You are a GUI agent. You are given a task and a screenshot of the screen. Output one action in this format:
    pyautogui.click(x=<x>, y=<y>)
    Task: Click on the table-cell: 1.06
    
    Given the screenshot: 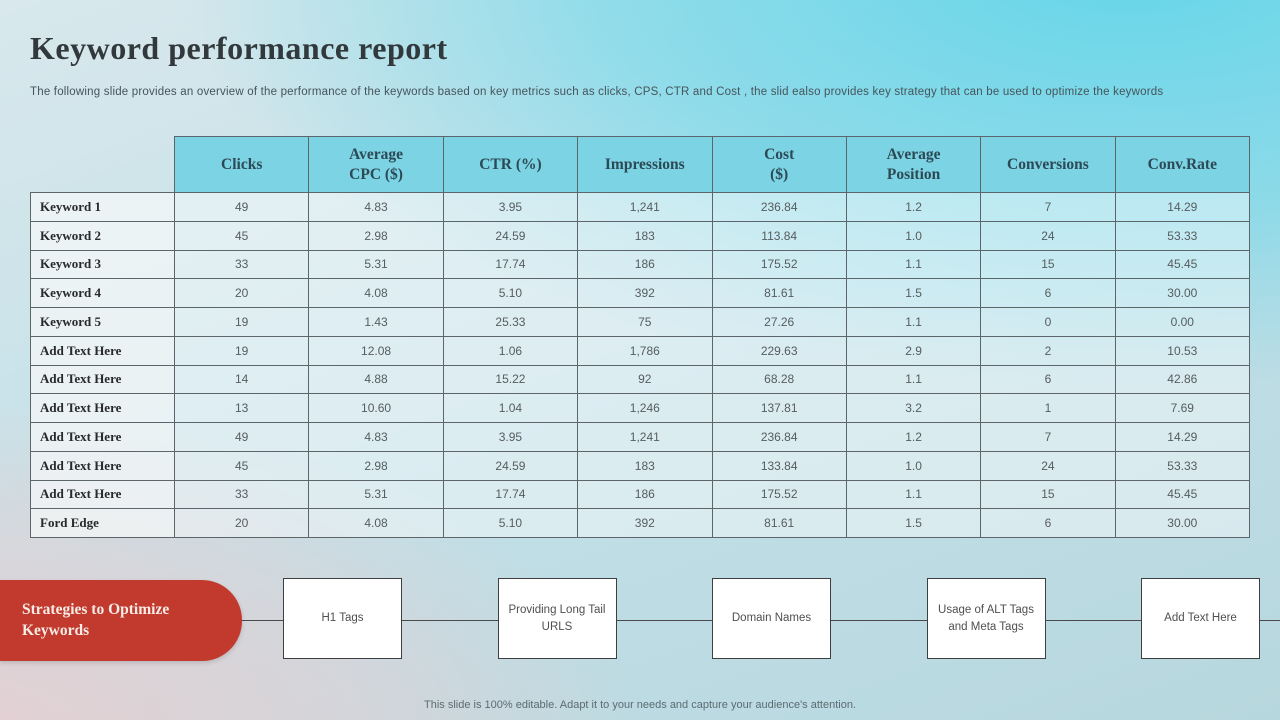 What is the action you would take?
    pyautogui.click(x=510, y=350)
    